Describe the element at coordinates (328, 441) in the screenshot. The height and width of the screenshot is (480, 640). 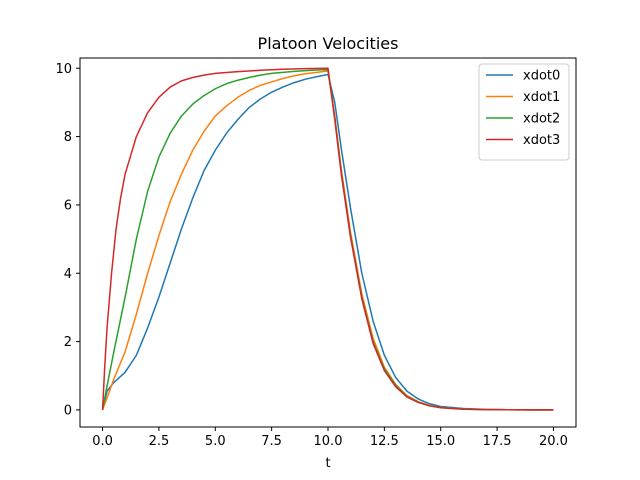
I see `x-tick-label: 10.0` at that location.